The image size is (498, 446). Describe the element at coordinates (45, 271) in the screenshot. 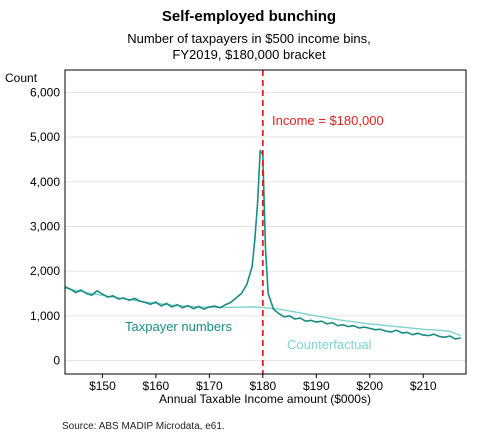

I see `y-tick-label: 2,000` at that location.